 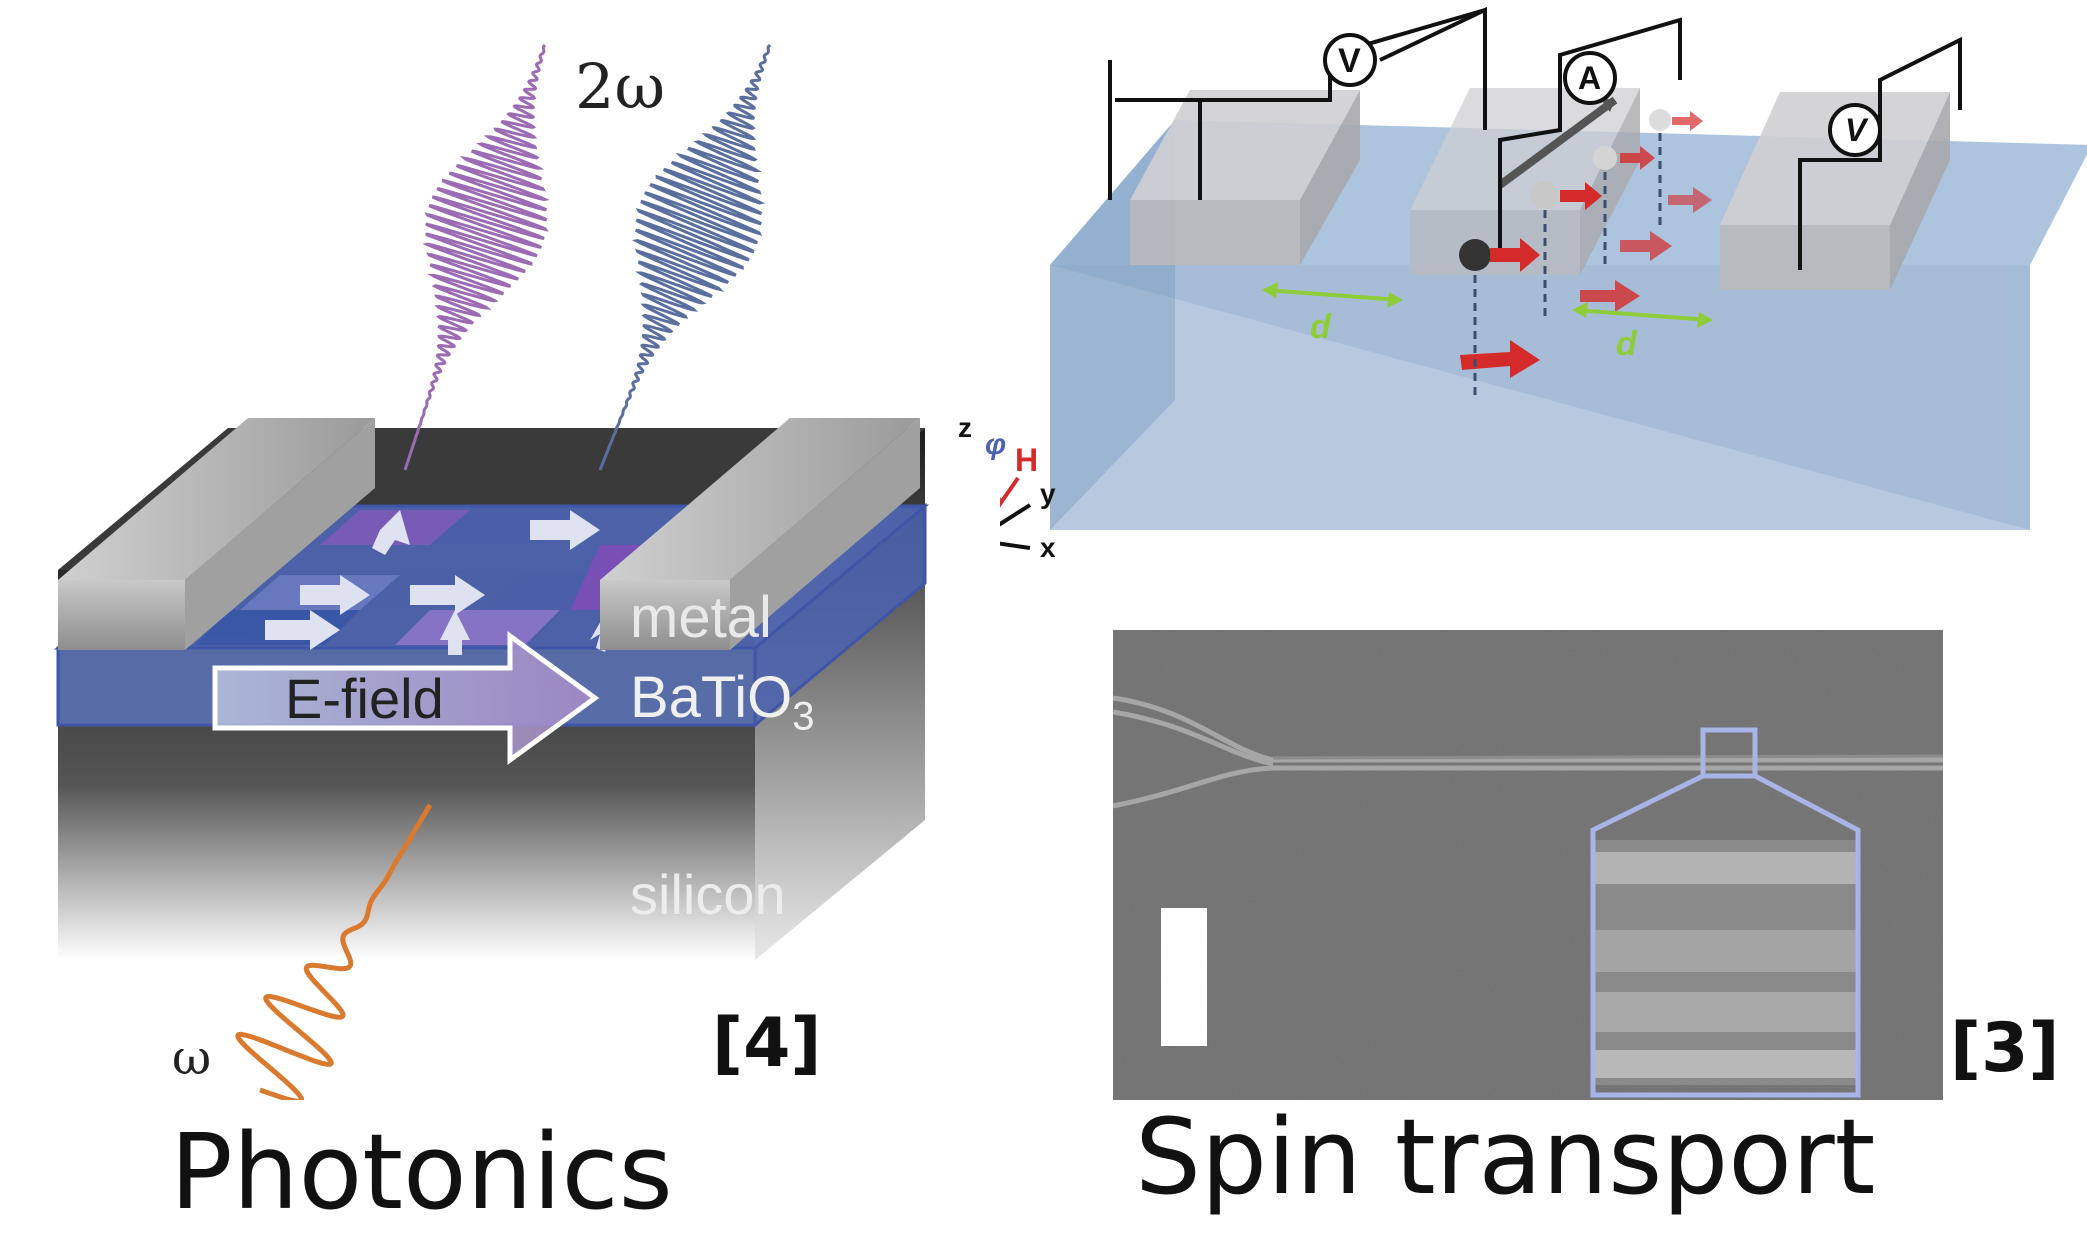 What do you see at coordinates (1016, 513) in the screenshot?
I see `coordinate-axes` at bounding box center [1016, 513].